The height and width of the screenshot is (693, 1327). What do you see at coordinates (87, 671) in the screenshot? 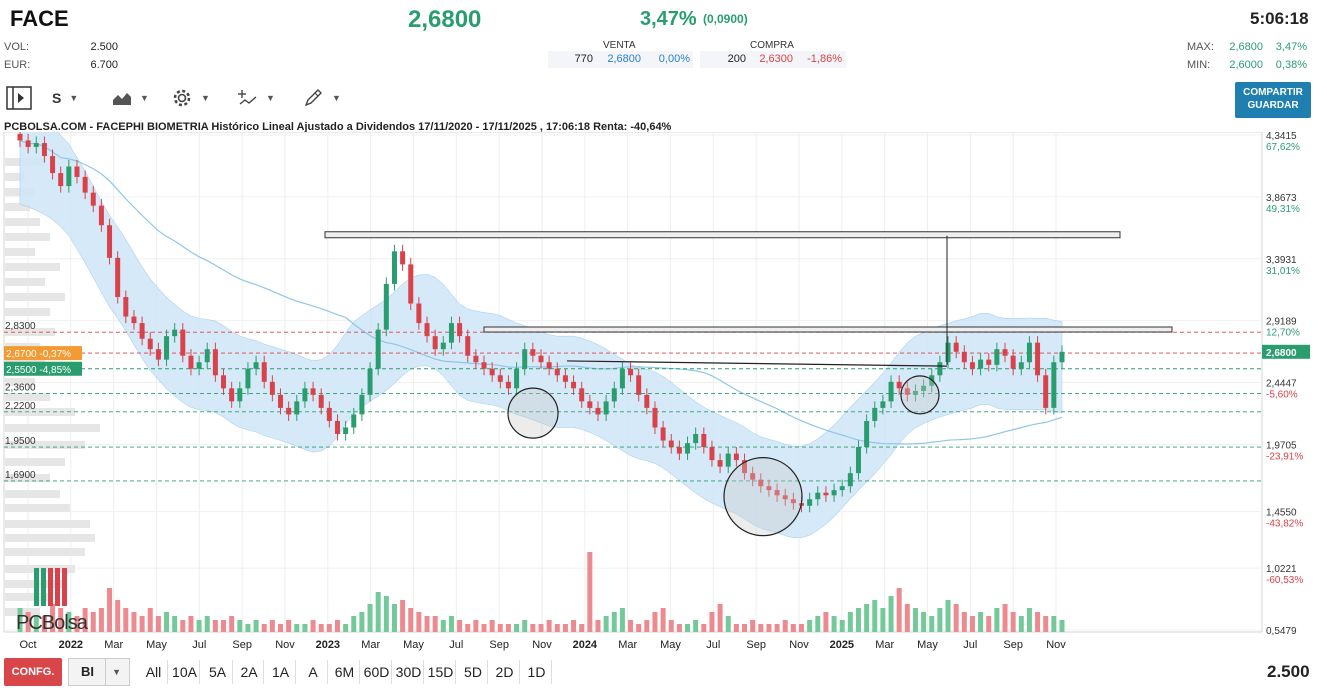
I see `interval-label: BI` at bounding box center [87, 671].